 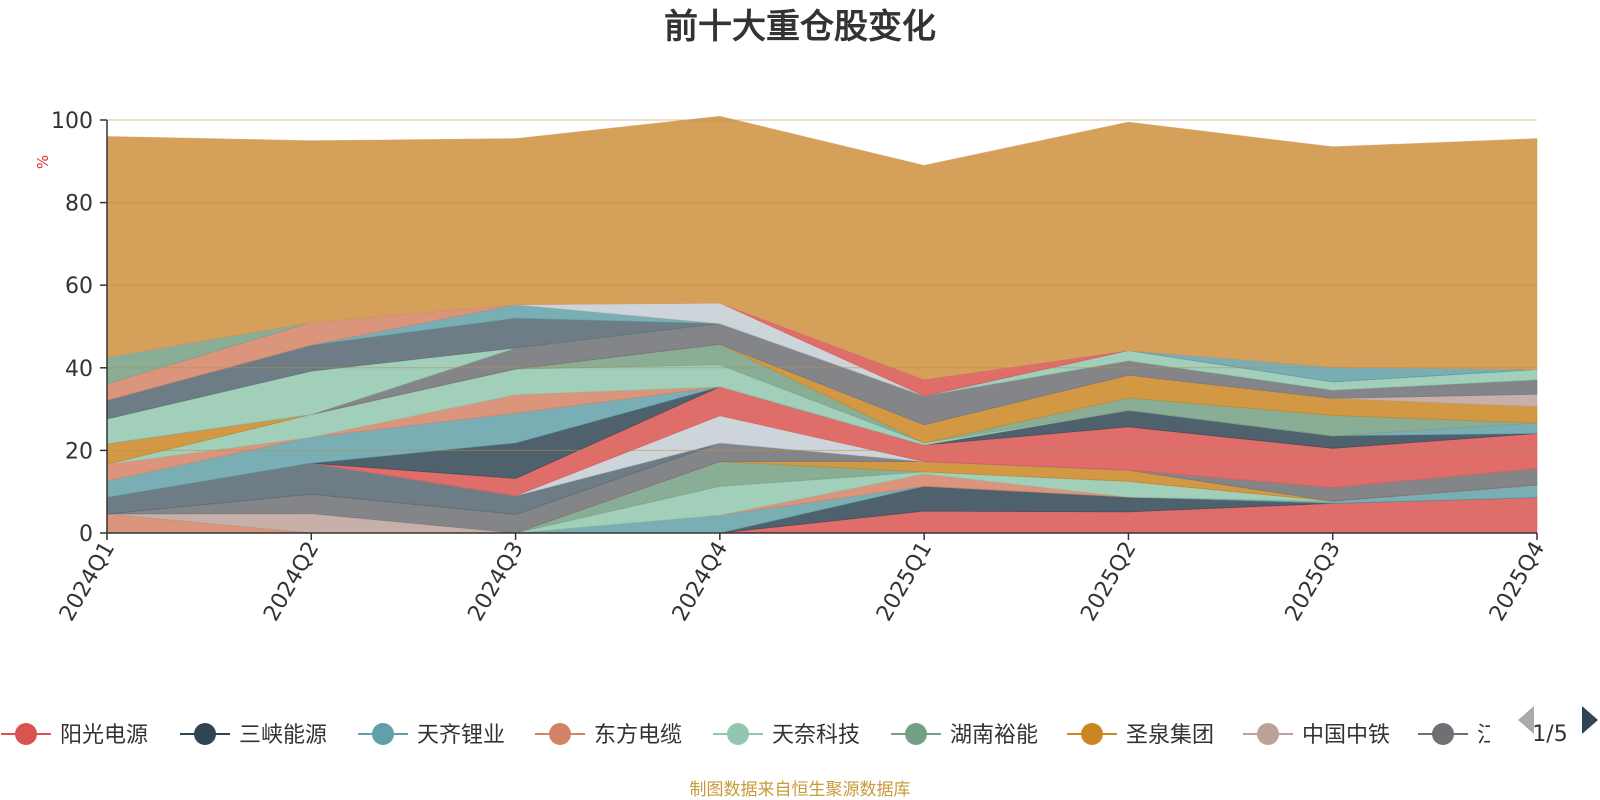 What do you see at coordinates (638, 735) in the screenshot?
I see `legend-label-3: 东方电缆` at bounding box center [638, 735].